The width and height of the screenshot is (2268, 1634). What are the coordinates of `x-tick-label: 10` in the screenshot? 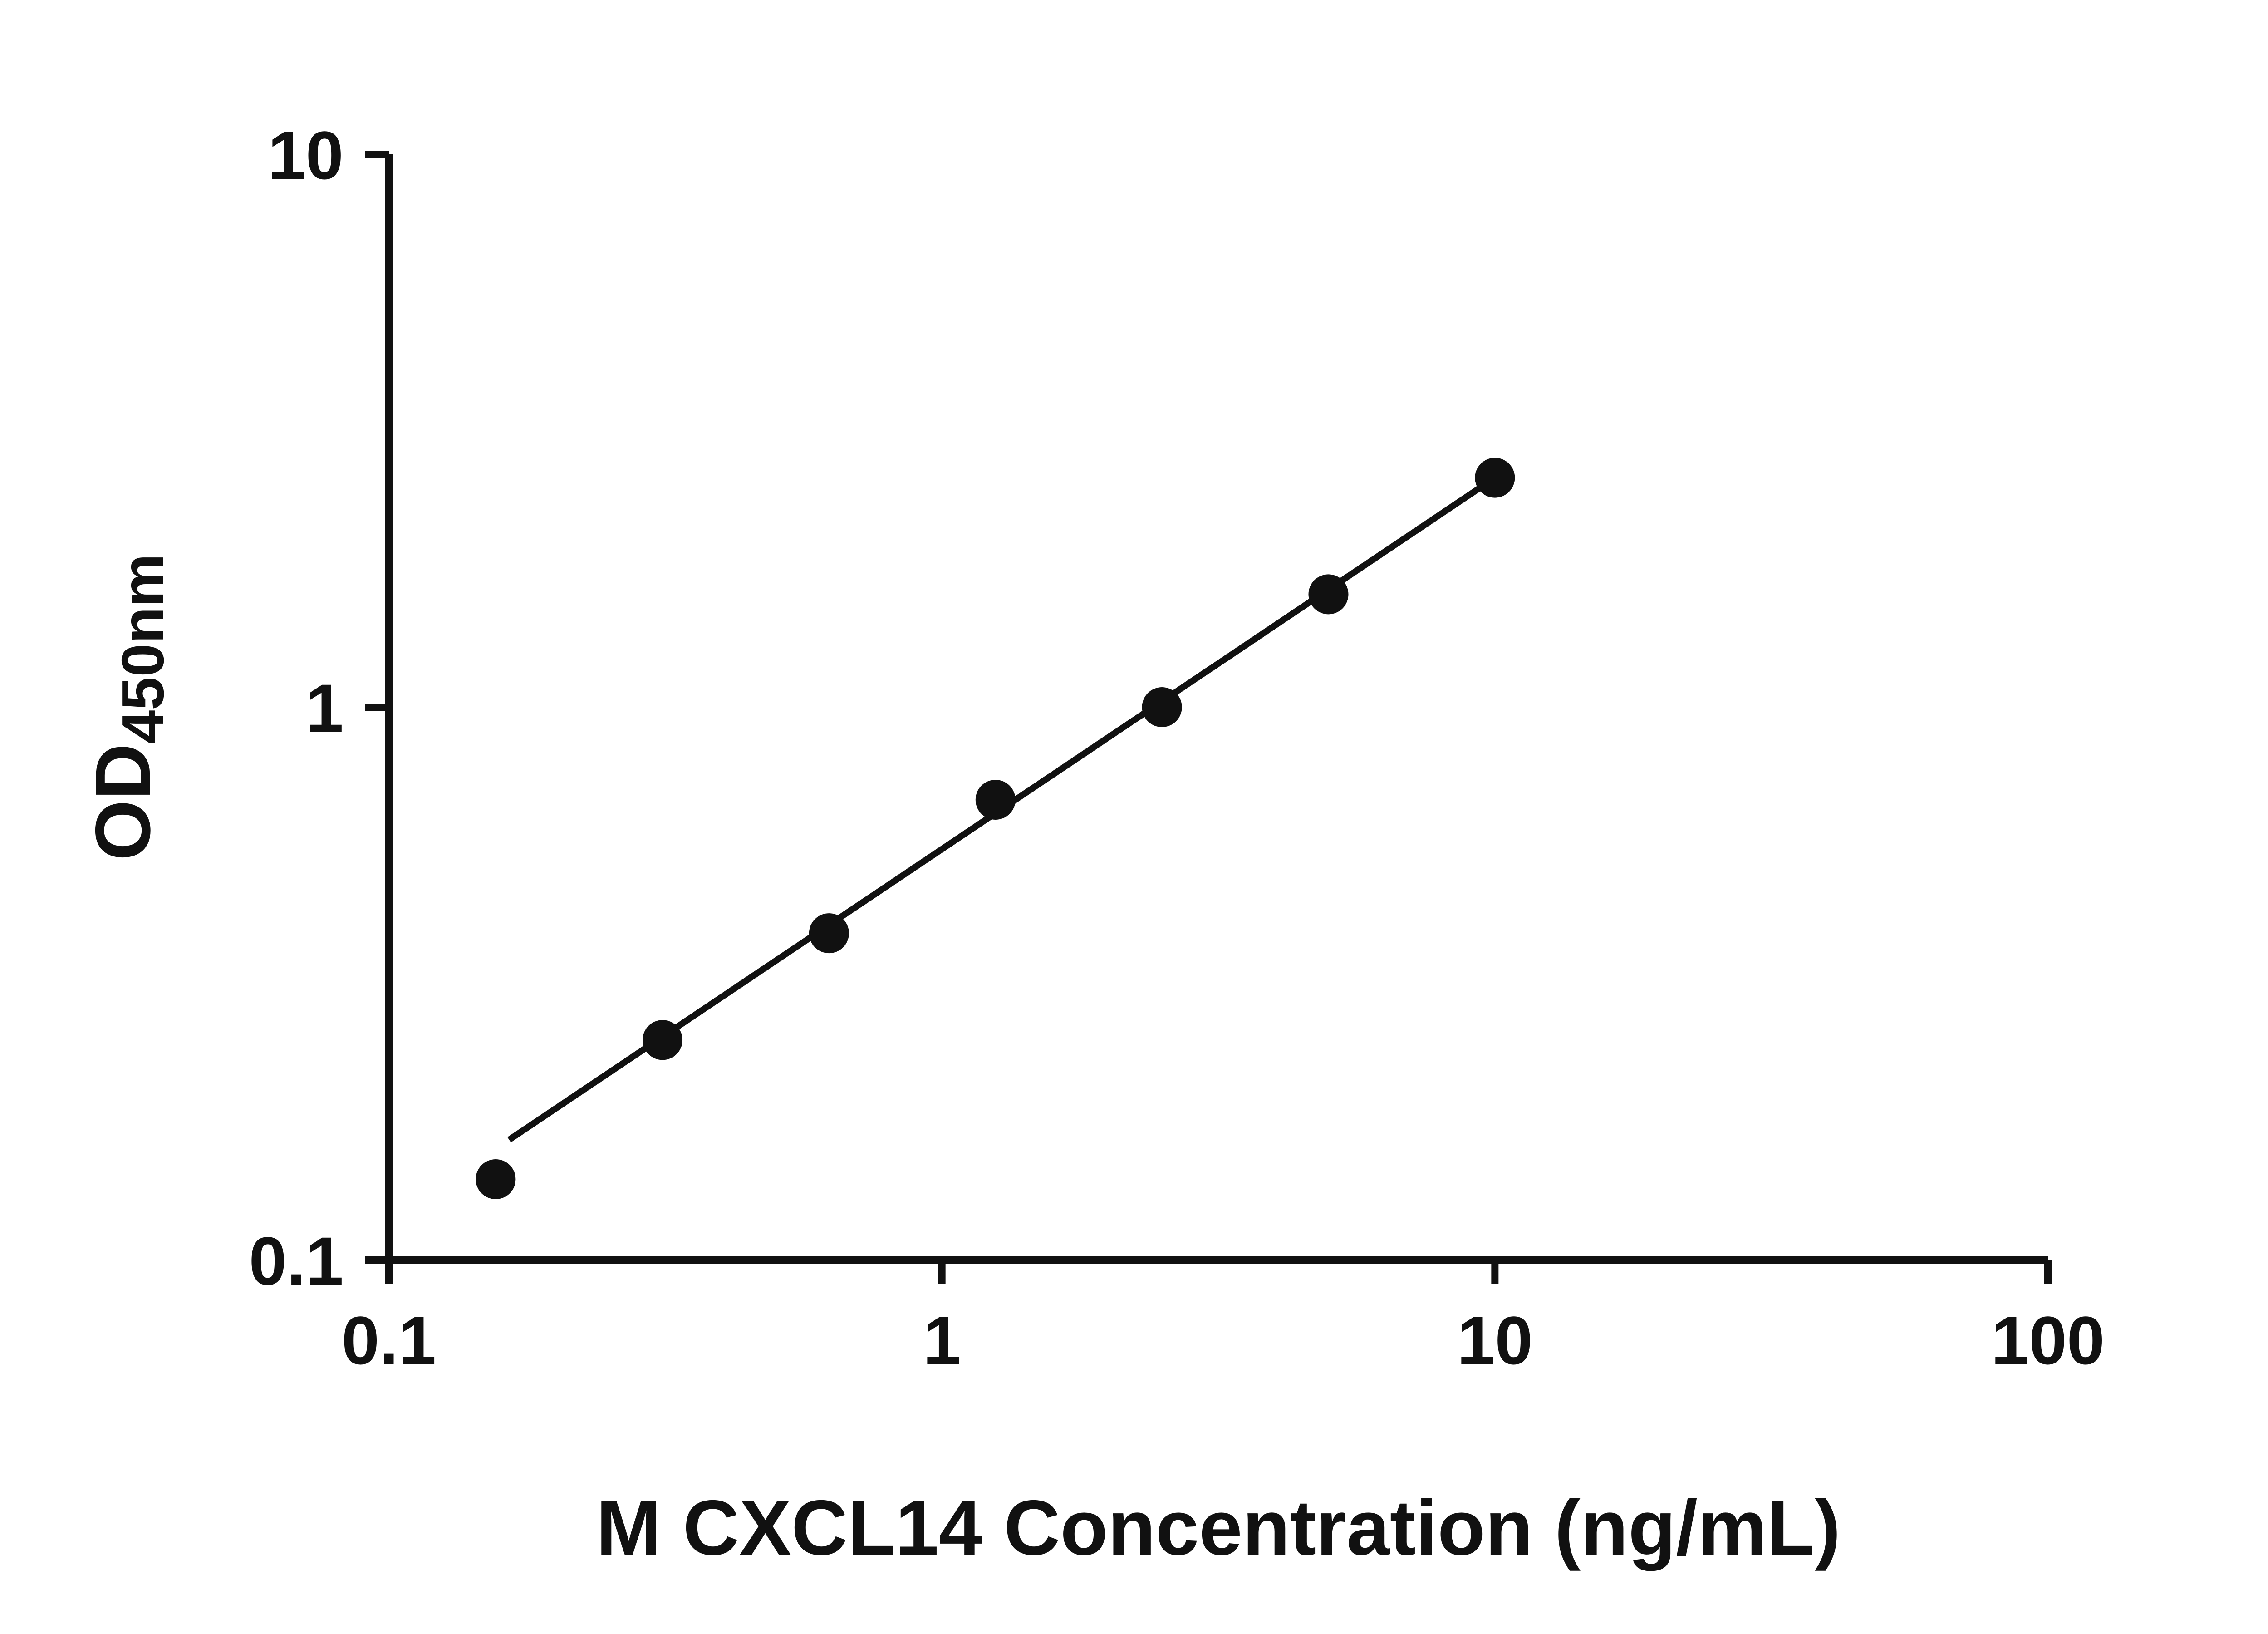 It's located at (1495, 1340).